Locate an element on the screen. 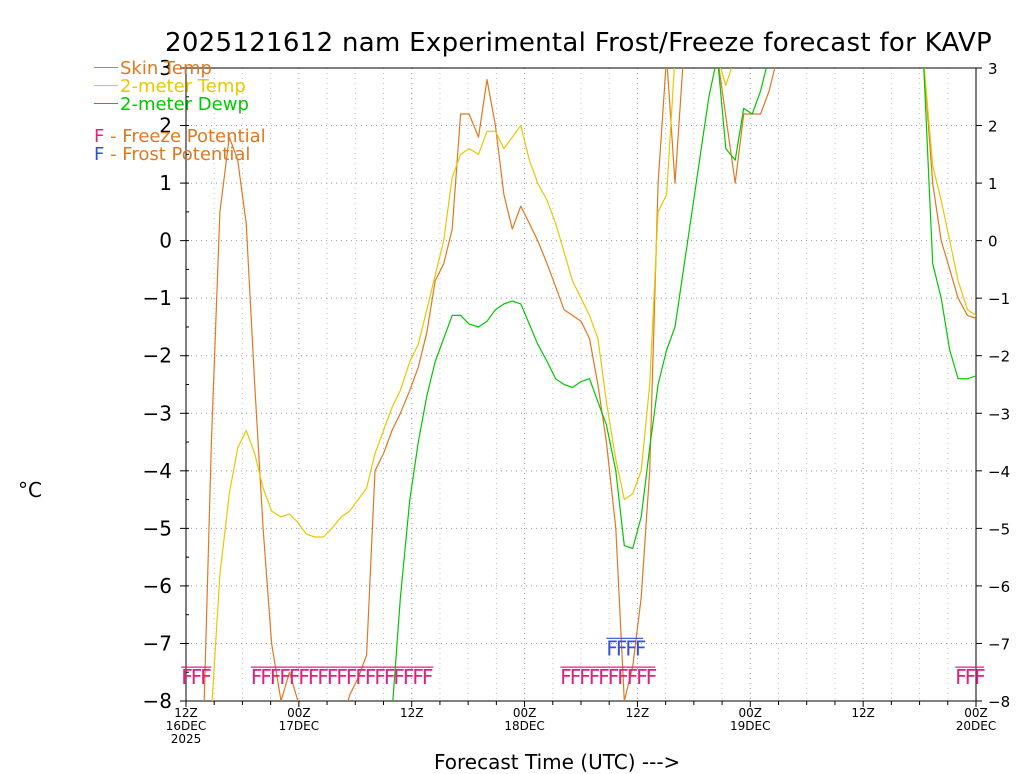 Image resolution: width=1024 pixels, height=774 pixels. x-tick-date-label: 20DEC is located at coordinates (976, 726).